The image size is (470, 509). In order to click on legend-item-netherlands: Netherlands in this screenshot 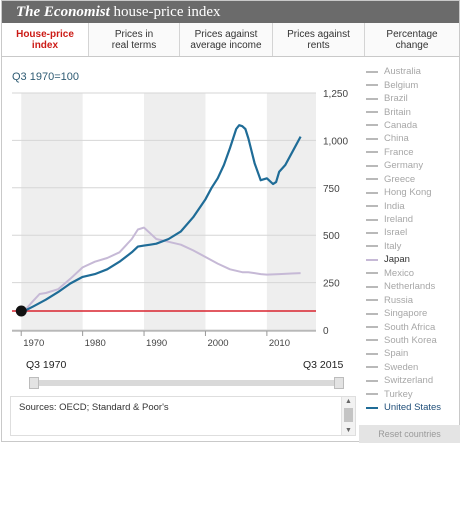, I will do `click(413, 286)`.